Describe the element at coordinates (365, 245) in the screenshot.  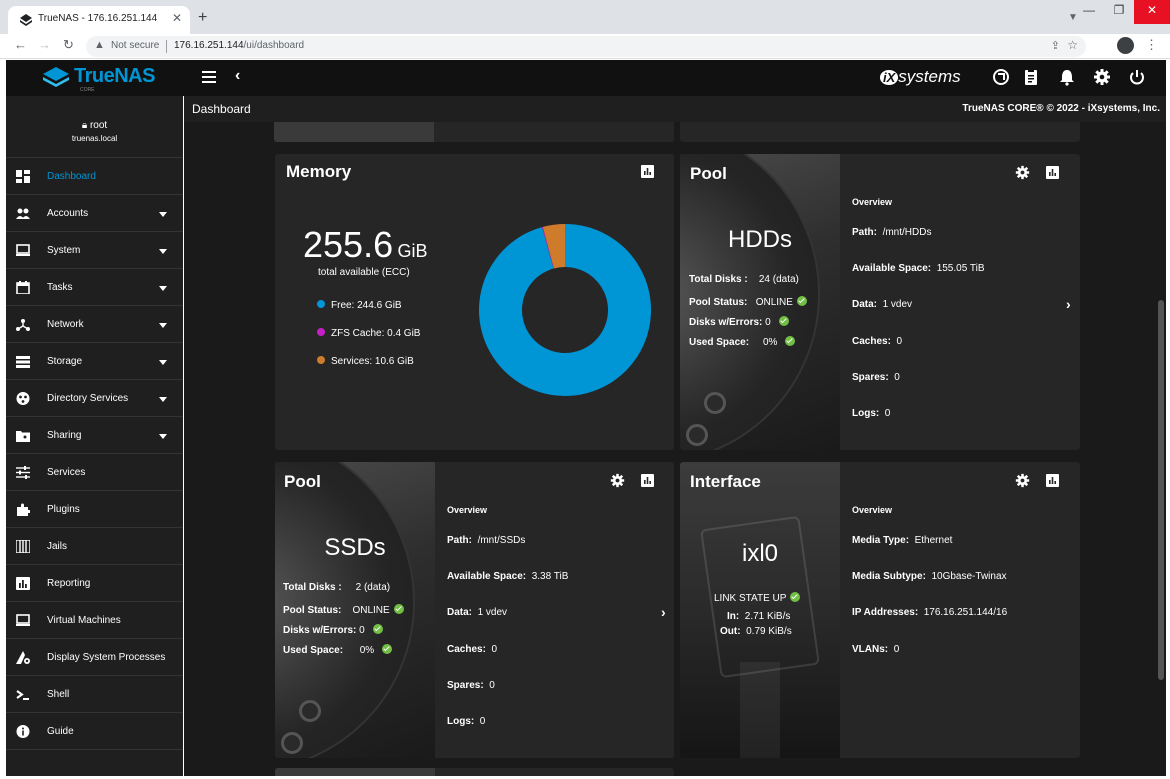
I see `memory-total: 255.6 GiB` at that location.